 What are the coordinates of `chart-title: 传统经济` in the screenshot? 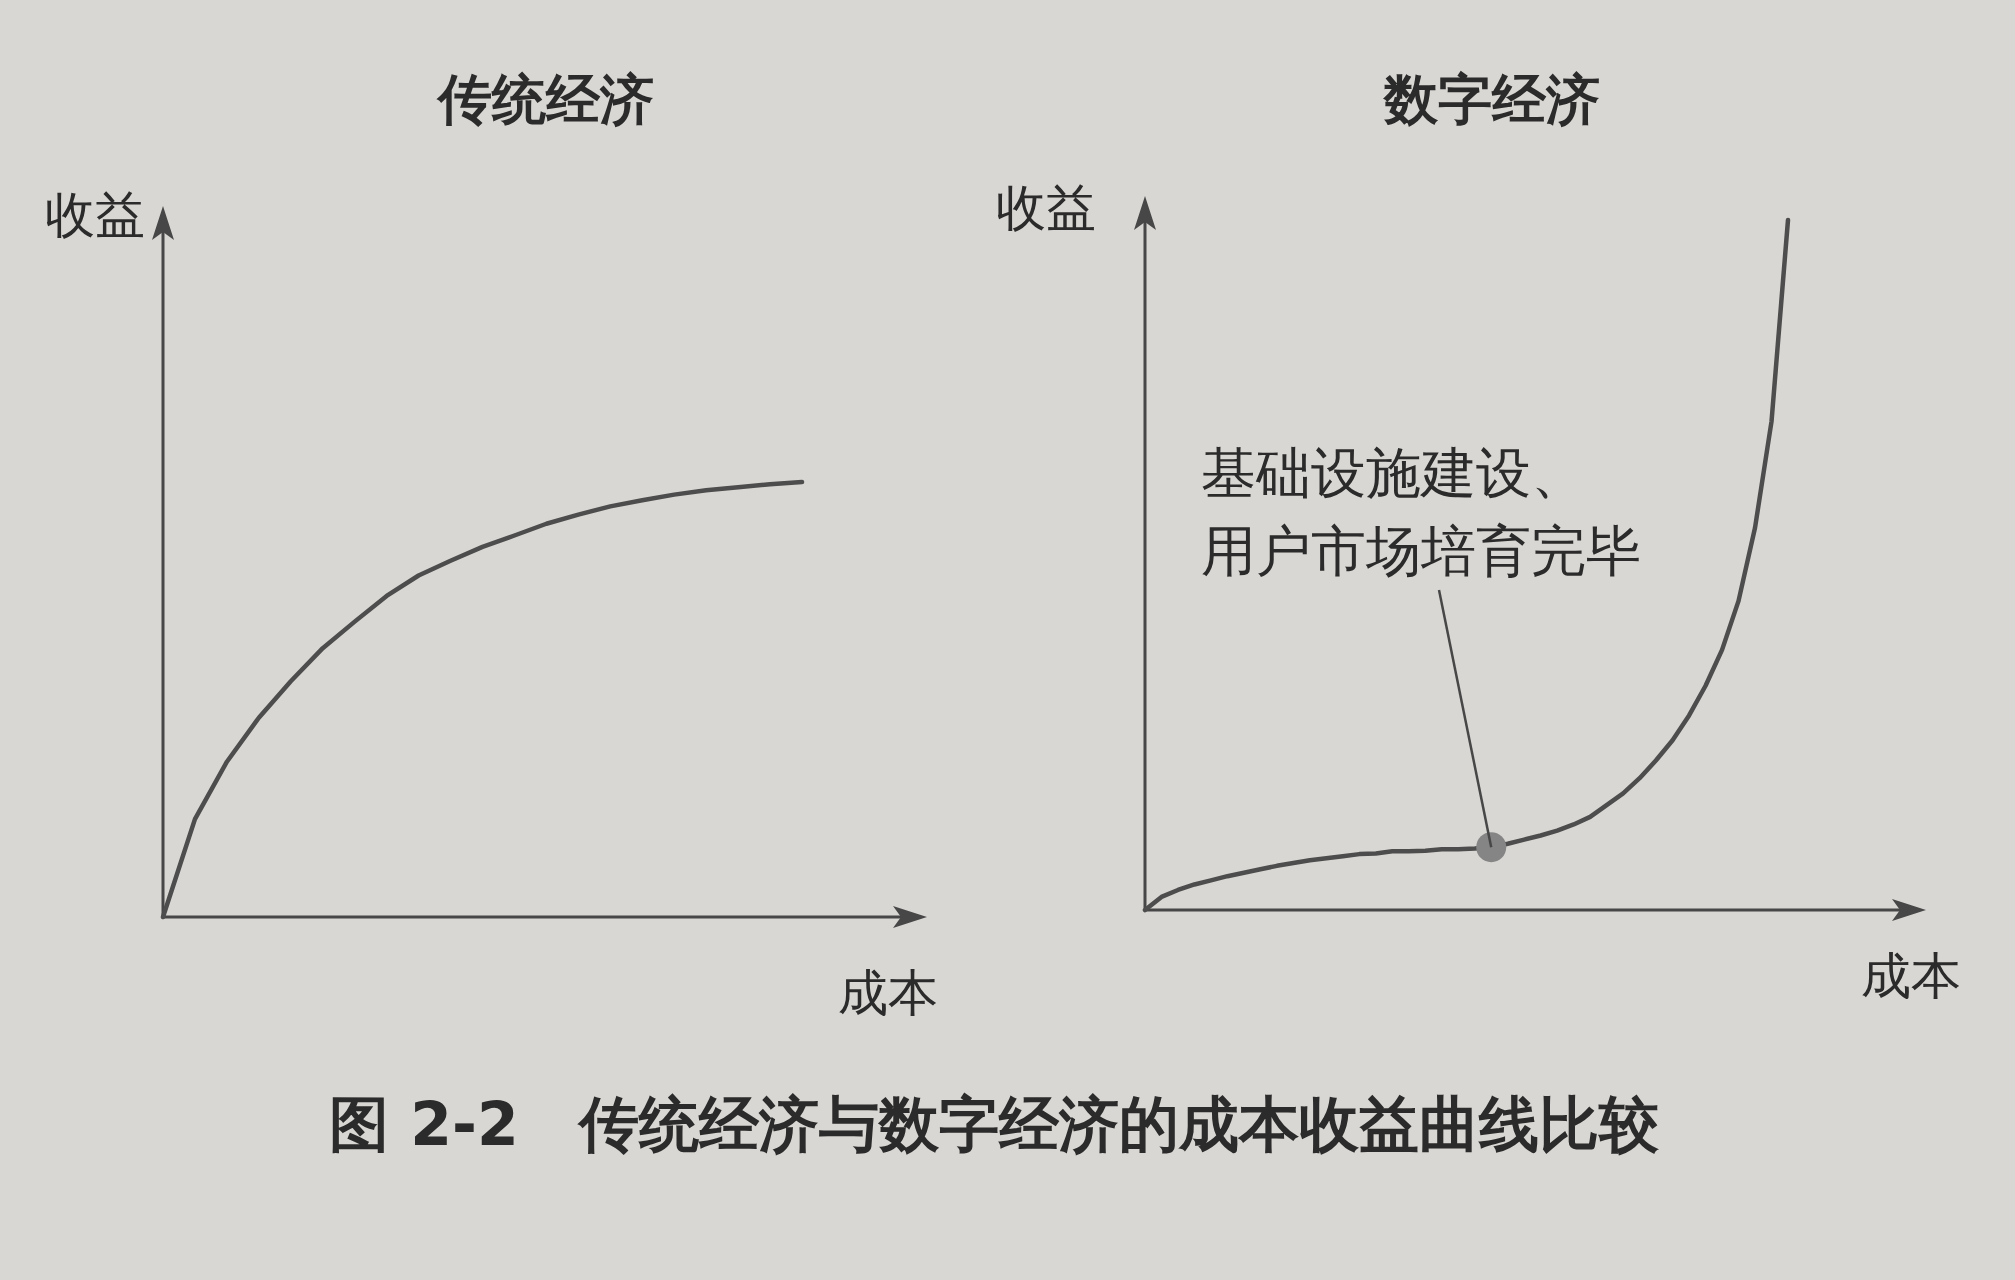 It's located at (545, 99).